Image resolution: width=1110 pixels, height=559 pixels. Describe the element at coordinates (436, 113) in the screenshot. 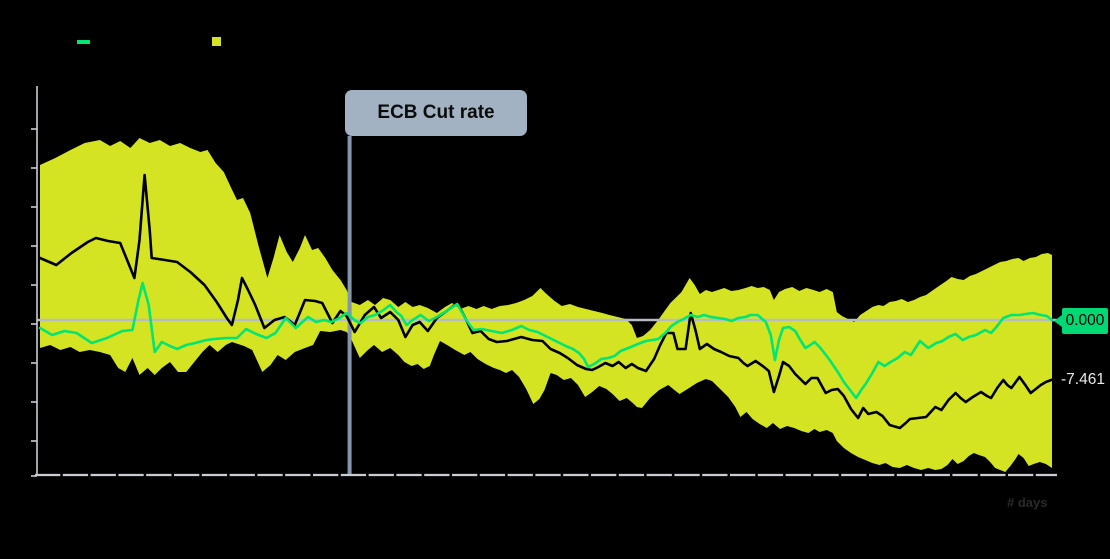

I see `annotation-ecb-cut-rate: ECB Cut rate` at that location.